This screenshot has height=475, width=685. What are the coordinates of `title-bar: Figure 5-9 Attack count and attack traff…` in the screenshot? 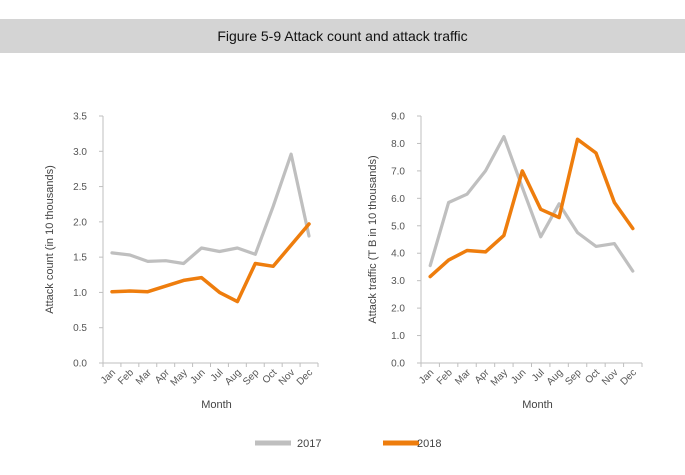 It's located at (342, 36).